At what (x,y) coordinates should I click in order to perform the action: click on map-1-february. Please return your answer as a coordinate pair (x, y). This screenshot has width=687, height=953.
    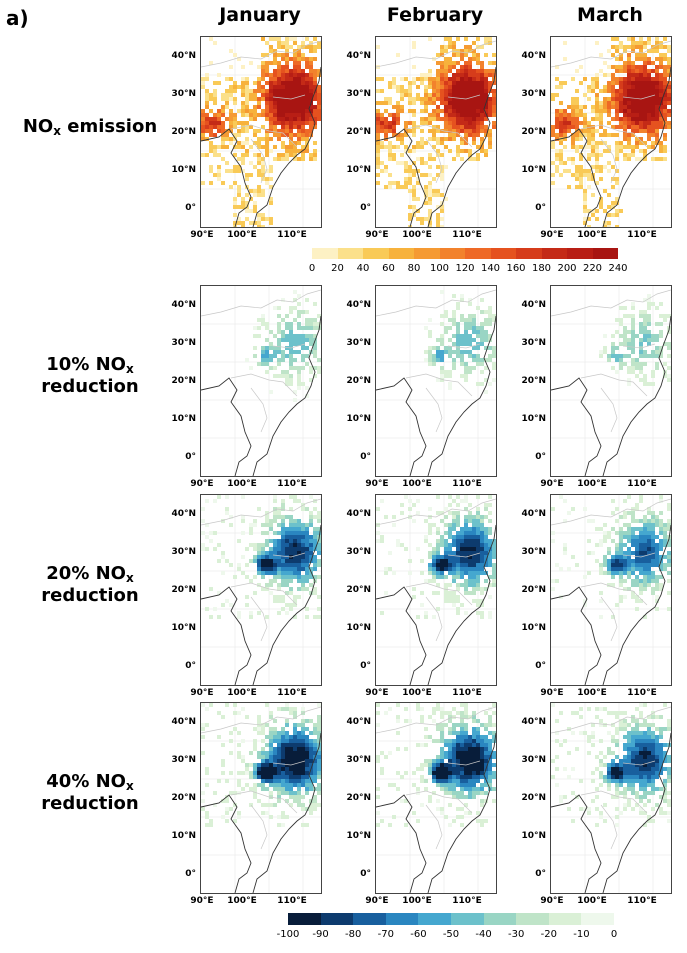
    Looking at the image, I should click on (436, 132).